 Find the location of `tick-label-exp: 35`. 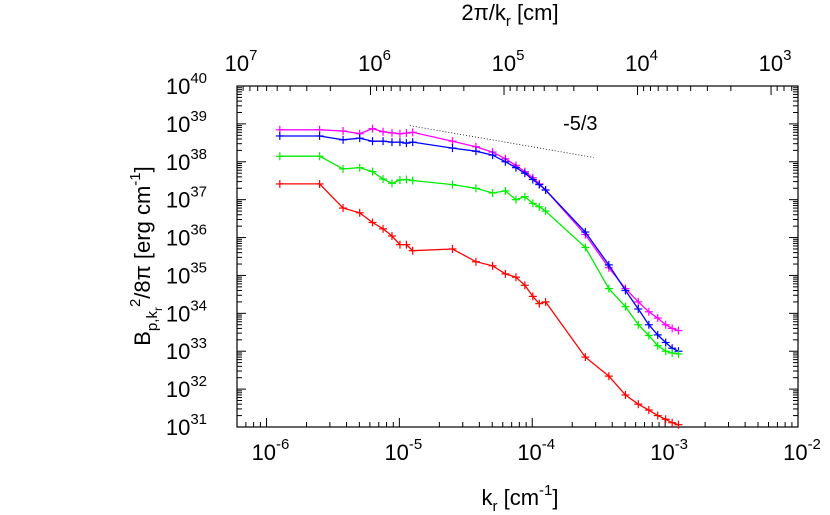

tick-label-exp: 35 is located at coordinates (198, 267).